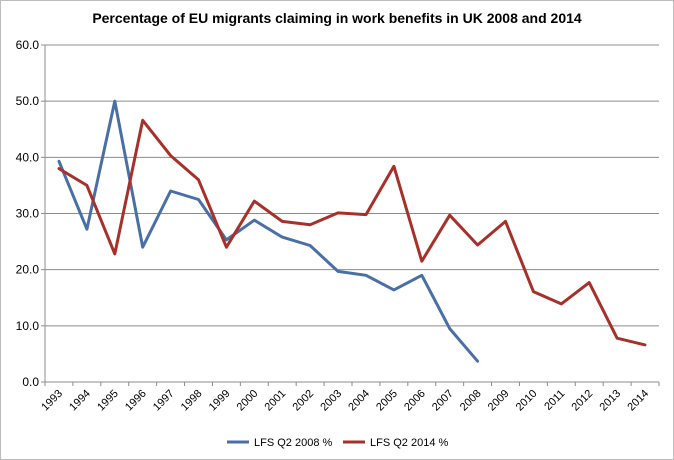 Image resolution: width=674 pixels, height=460 pixels. Describe the element at coordinates (527, 401) in the screenshot. I see `x-tick-label: 2010` at that location.